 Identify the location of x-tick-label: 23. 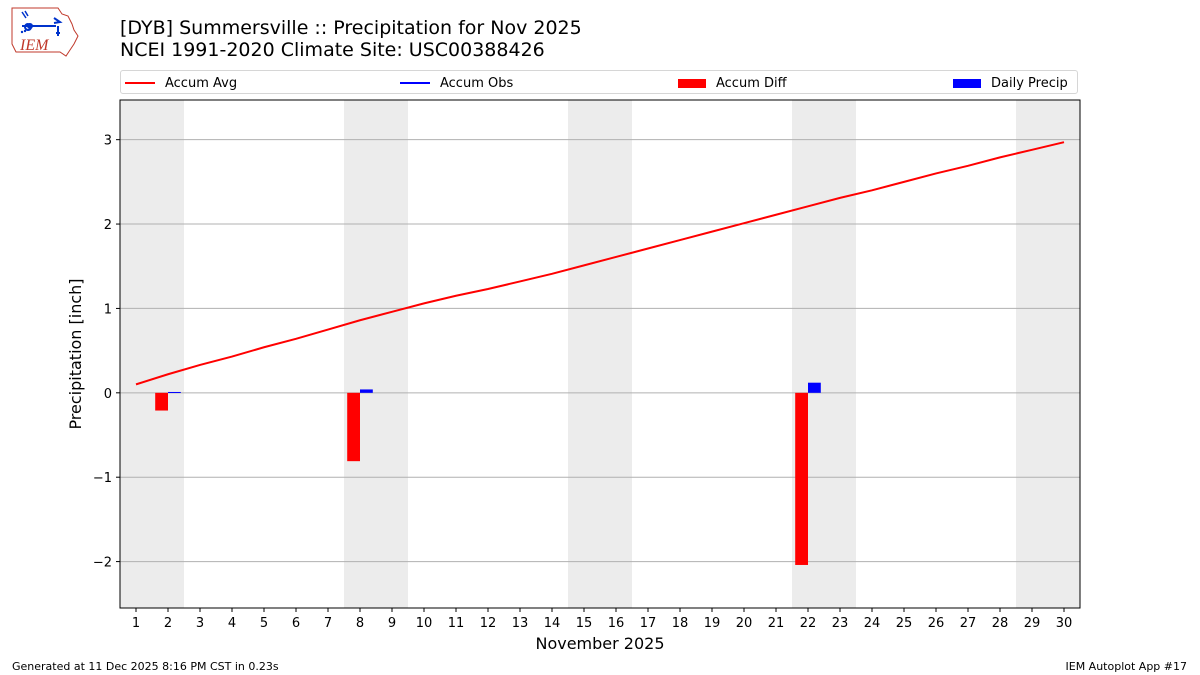
(840, 623).